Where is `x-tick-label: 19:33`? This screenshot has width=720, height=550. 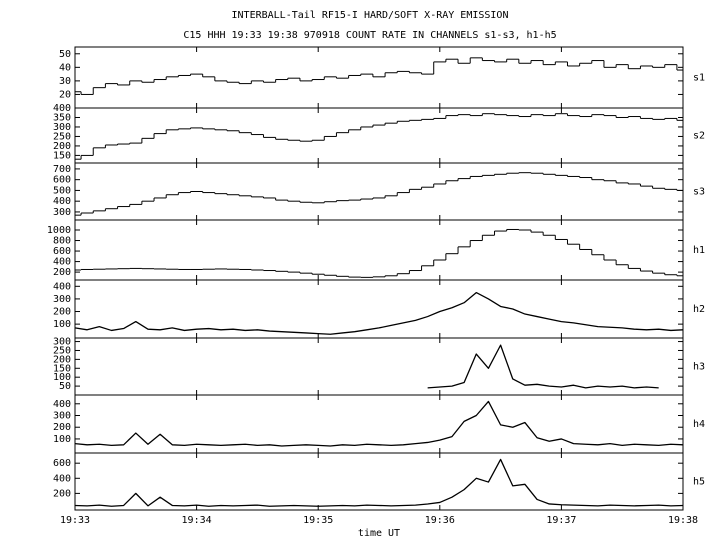 x-tick-label: 19:33 is located at coordinates (75, 520).